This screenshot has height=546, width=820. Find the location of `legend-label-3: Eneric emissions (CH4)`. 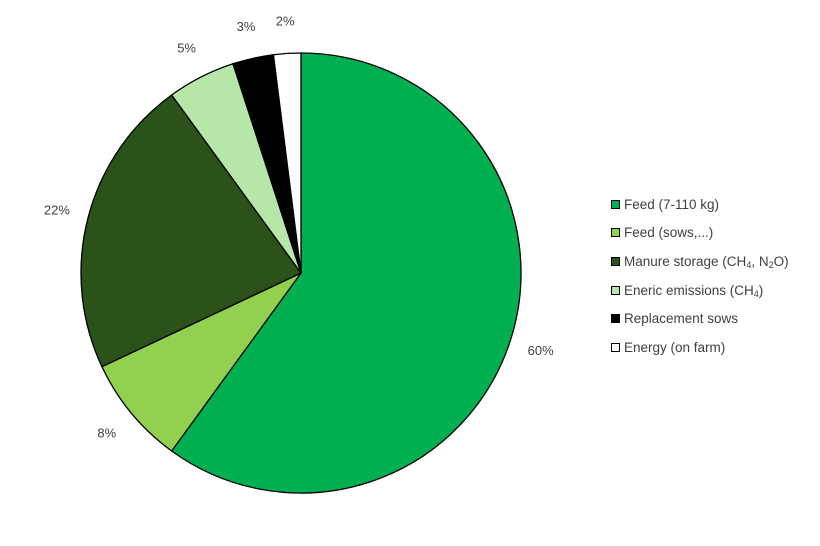

legend-label-3: Eneric emissions (CH4) is located at coordinates (694, 290).